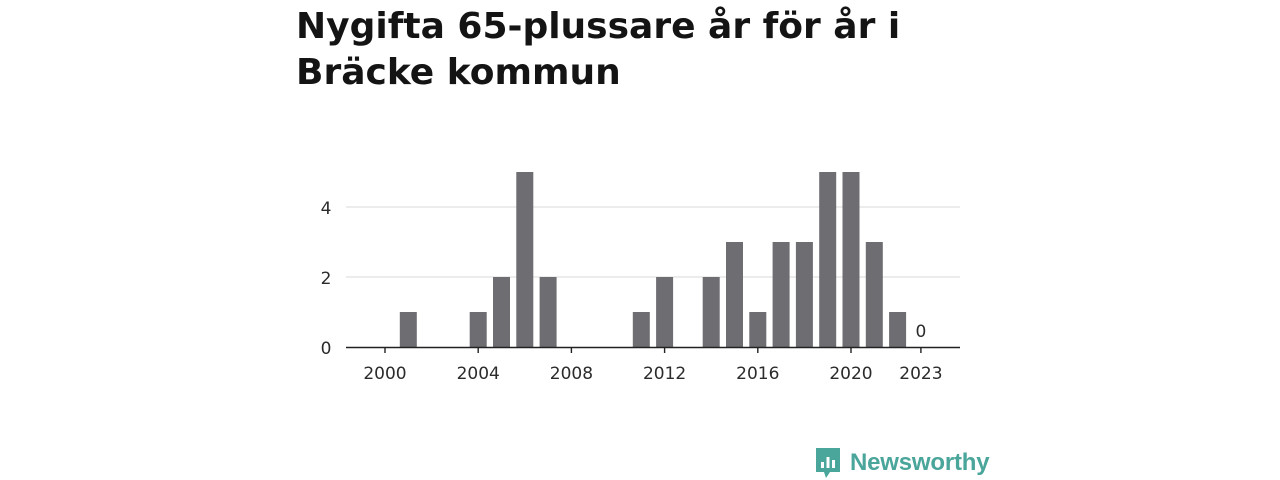 This screenshot has width=1280, height=480. What do you see at coordinates (641, 329) in the screenshot?
I see `bar-2011` at bounding box center [641, 329].